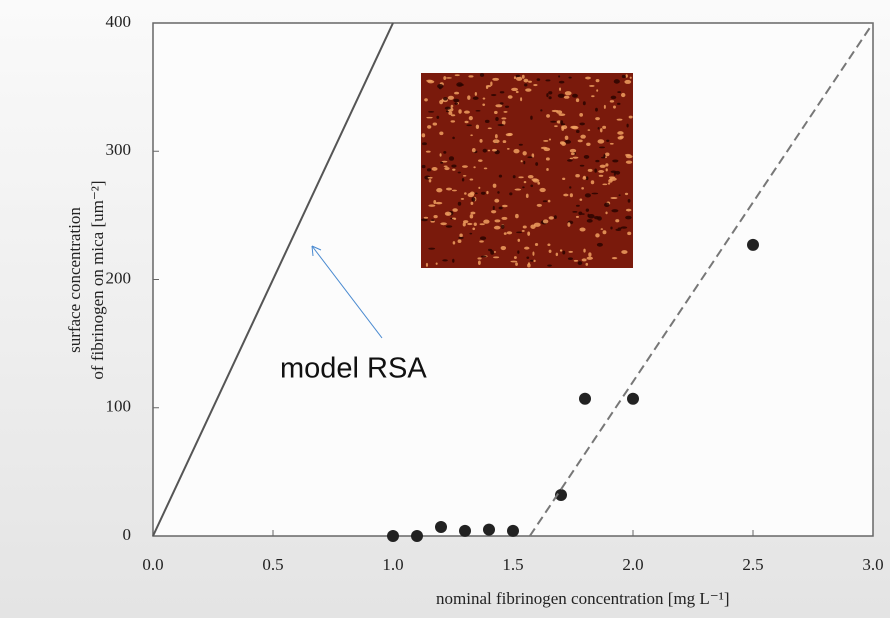 The width and height of the screenshot is (890, 618). I want to click on x-tick-label: 1.5, so click(512, 564).